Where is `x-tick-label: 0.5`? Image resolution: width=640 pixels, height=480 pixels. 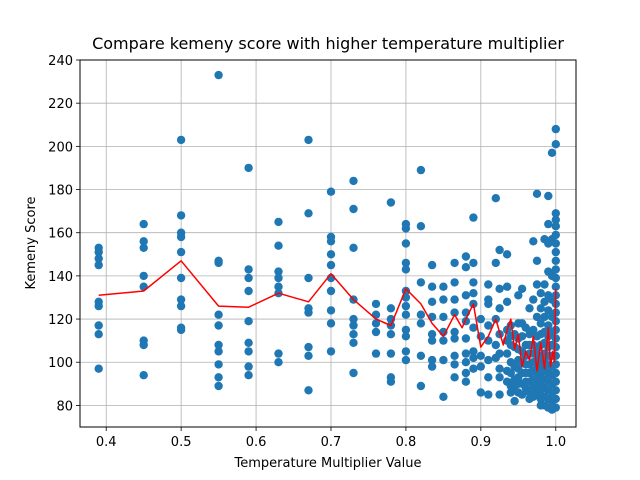
x-tick-label: 0.5 is located at coordinates (181, 442).